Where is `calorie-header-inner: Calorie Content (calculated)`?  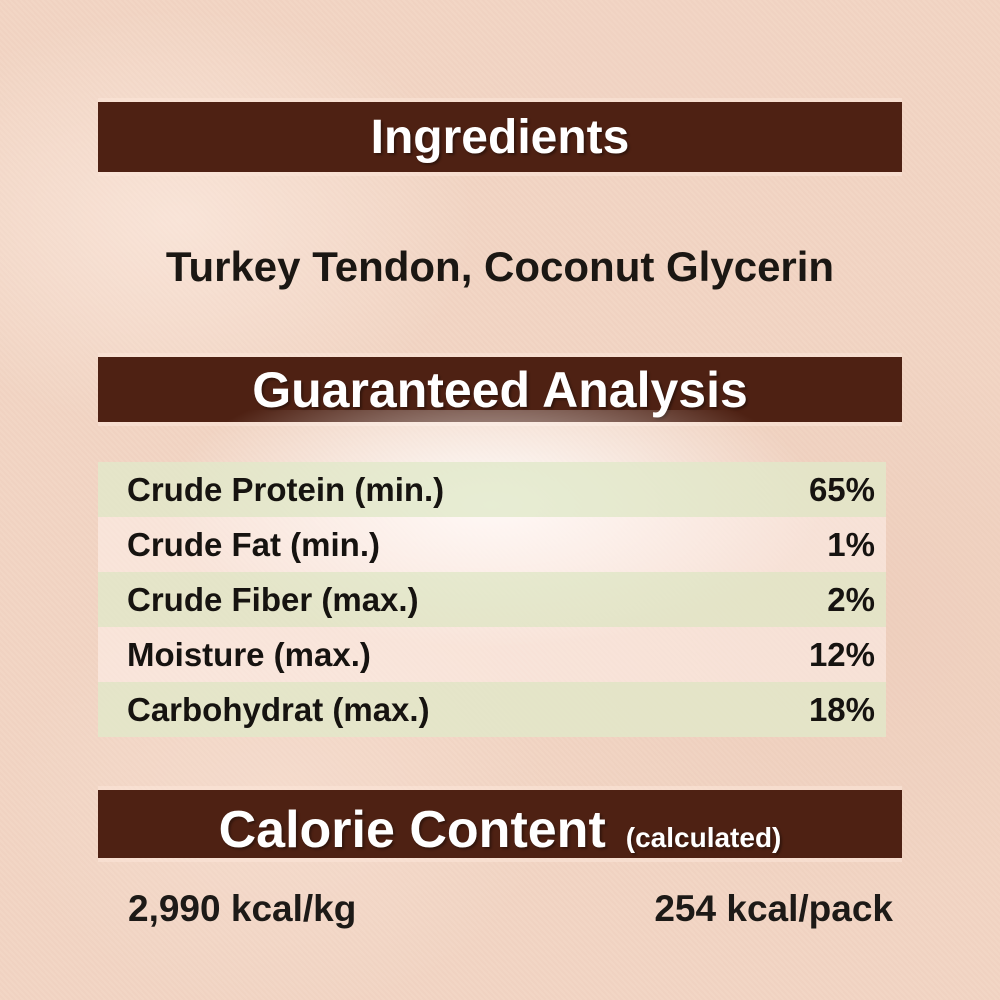 calorie-header-inner: Calorie Content (calculated) is located at coordinates (500, 830).